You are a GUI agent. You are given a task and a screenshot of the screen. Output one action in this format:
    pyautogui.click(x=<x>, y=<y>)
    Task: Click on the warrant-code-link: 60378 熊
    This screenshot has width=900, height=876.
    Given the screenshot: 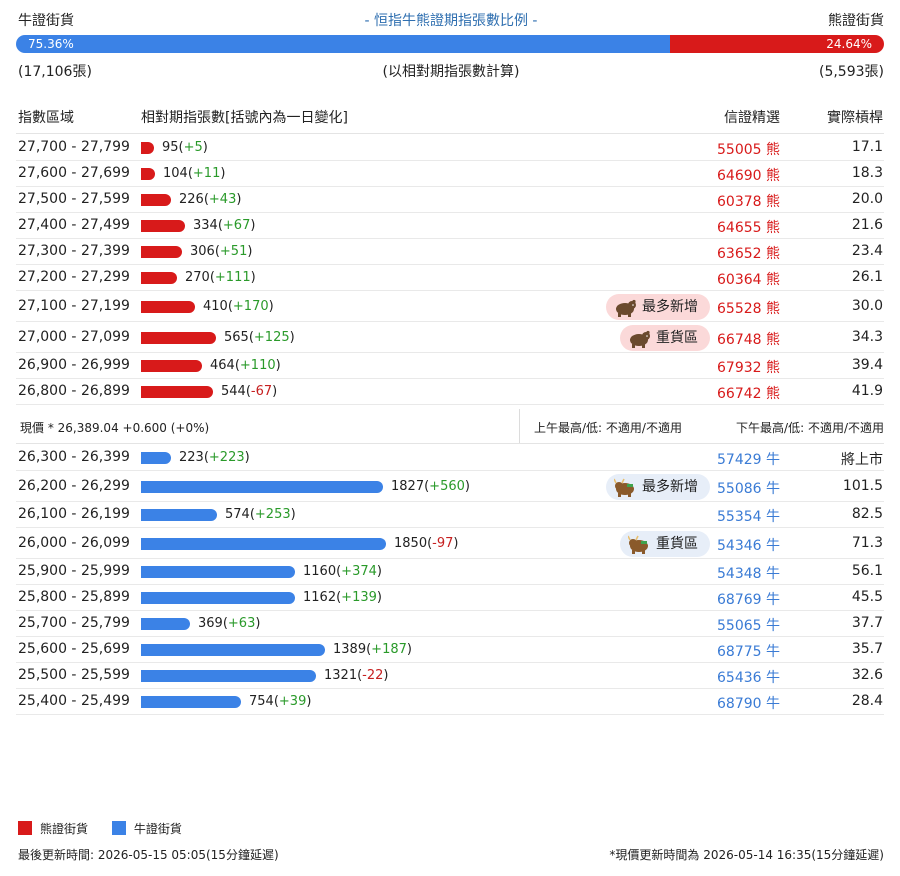 What is the action you would take?
    pyautogui.click(x=748, y=201)
    